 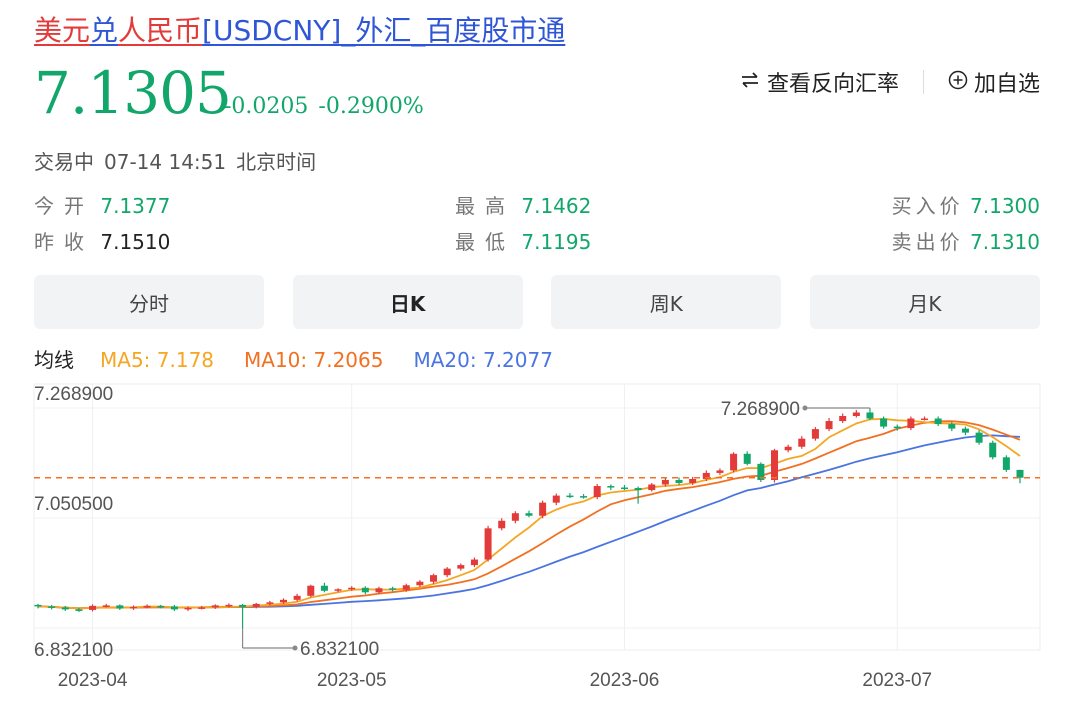 What do you see at coordinates (924, 302) in the screenshot?
I see `tab-monthly-k: 月K` at bounding box center [924, 302].